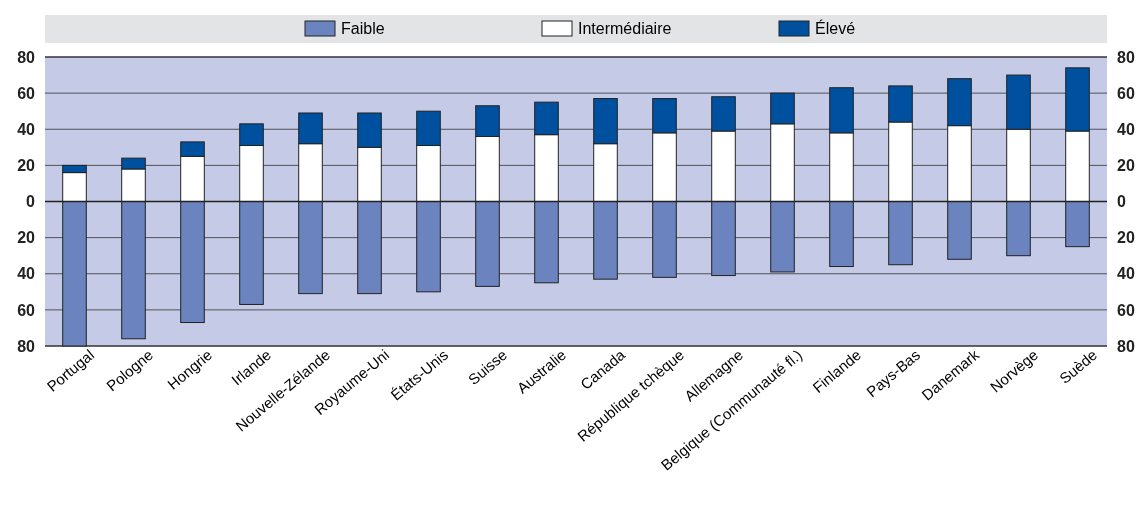 The height and width of the screenshot is (519, 1147). Describe the element at coordinates (31, 202) in the screenshot. I see `y-tick-label: 0` at that location.